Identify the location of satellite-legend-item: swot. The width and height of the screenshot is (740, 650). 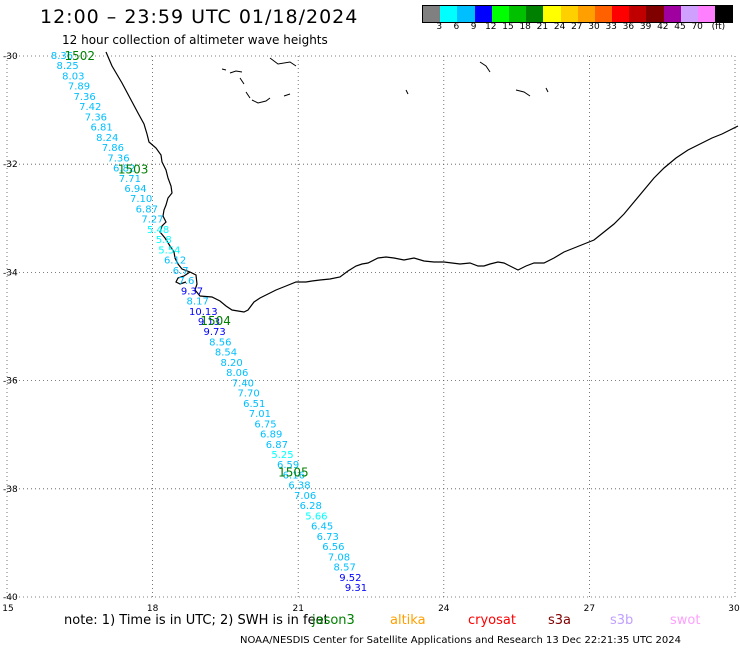
(685, 620).